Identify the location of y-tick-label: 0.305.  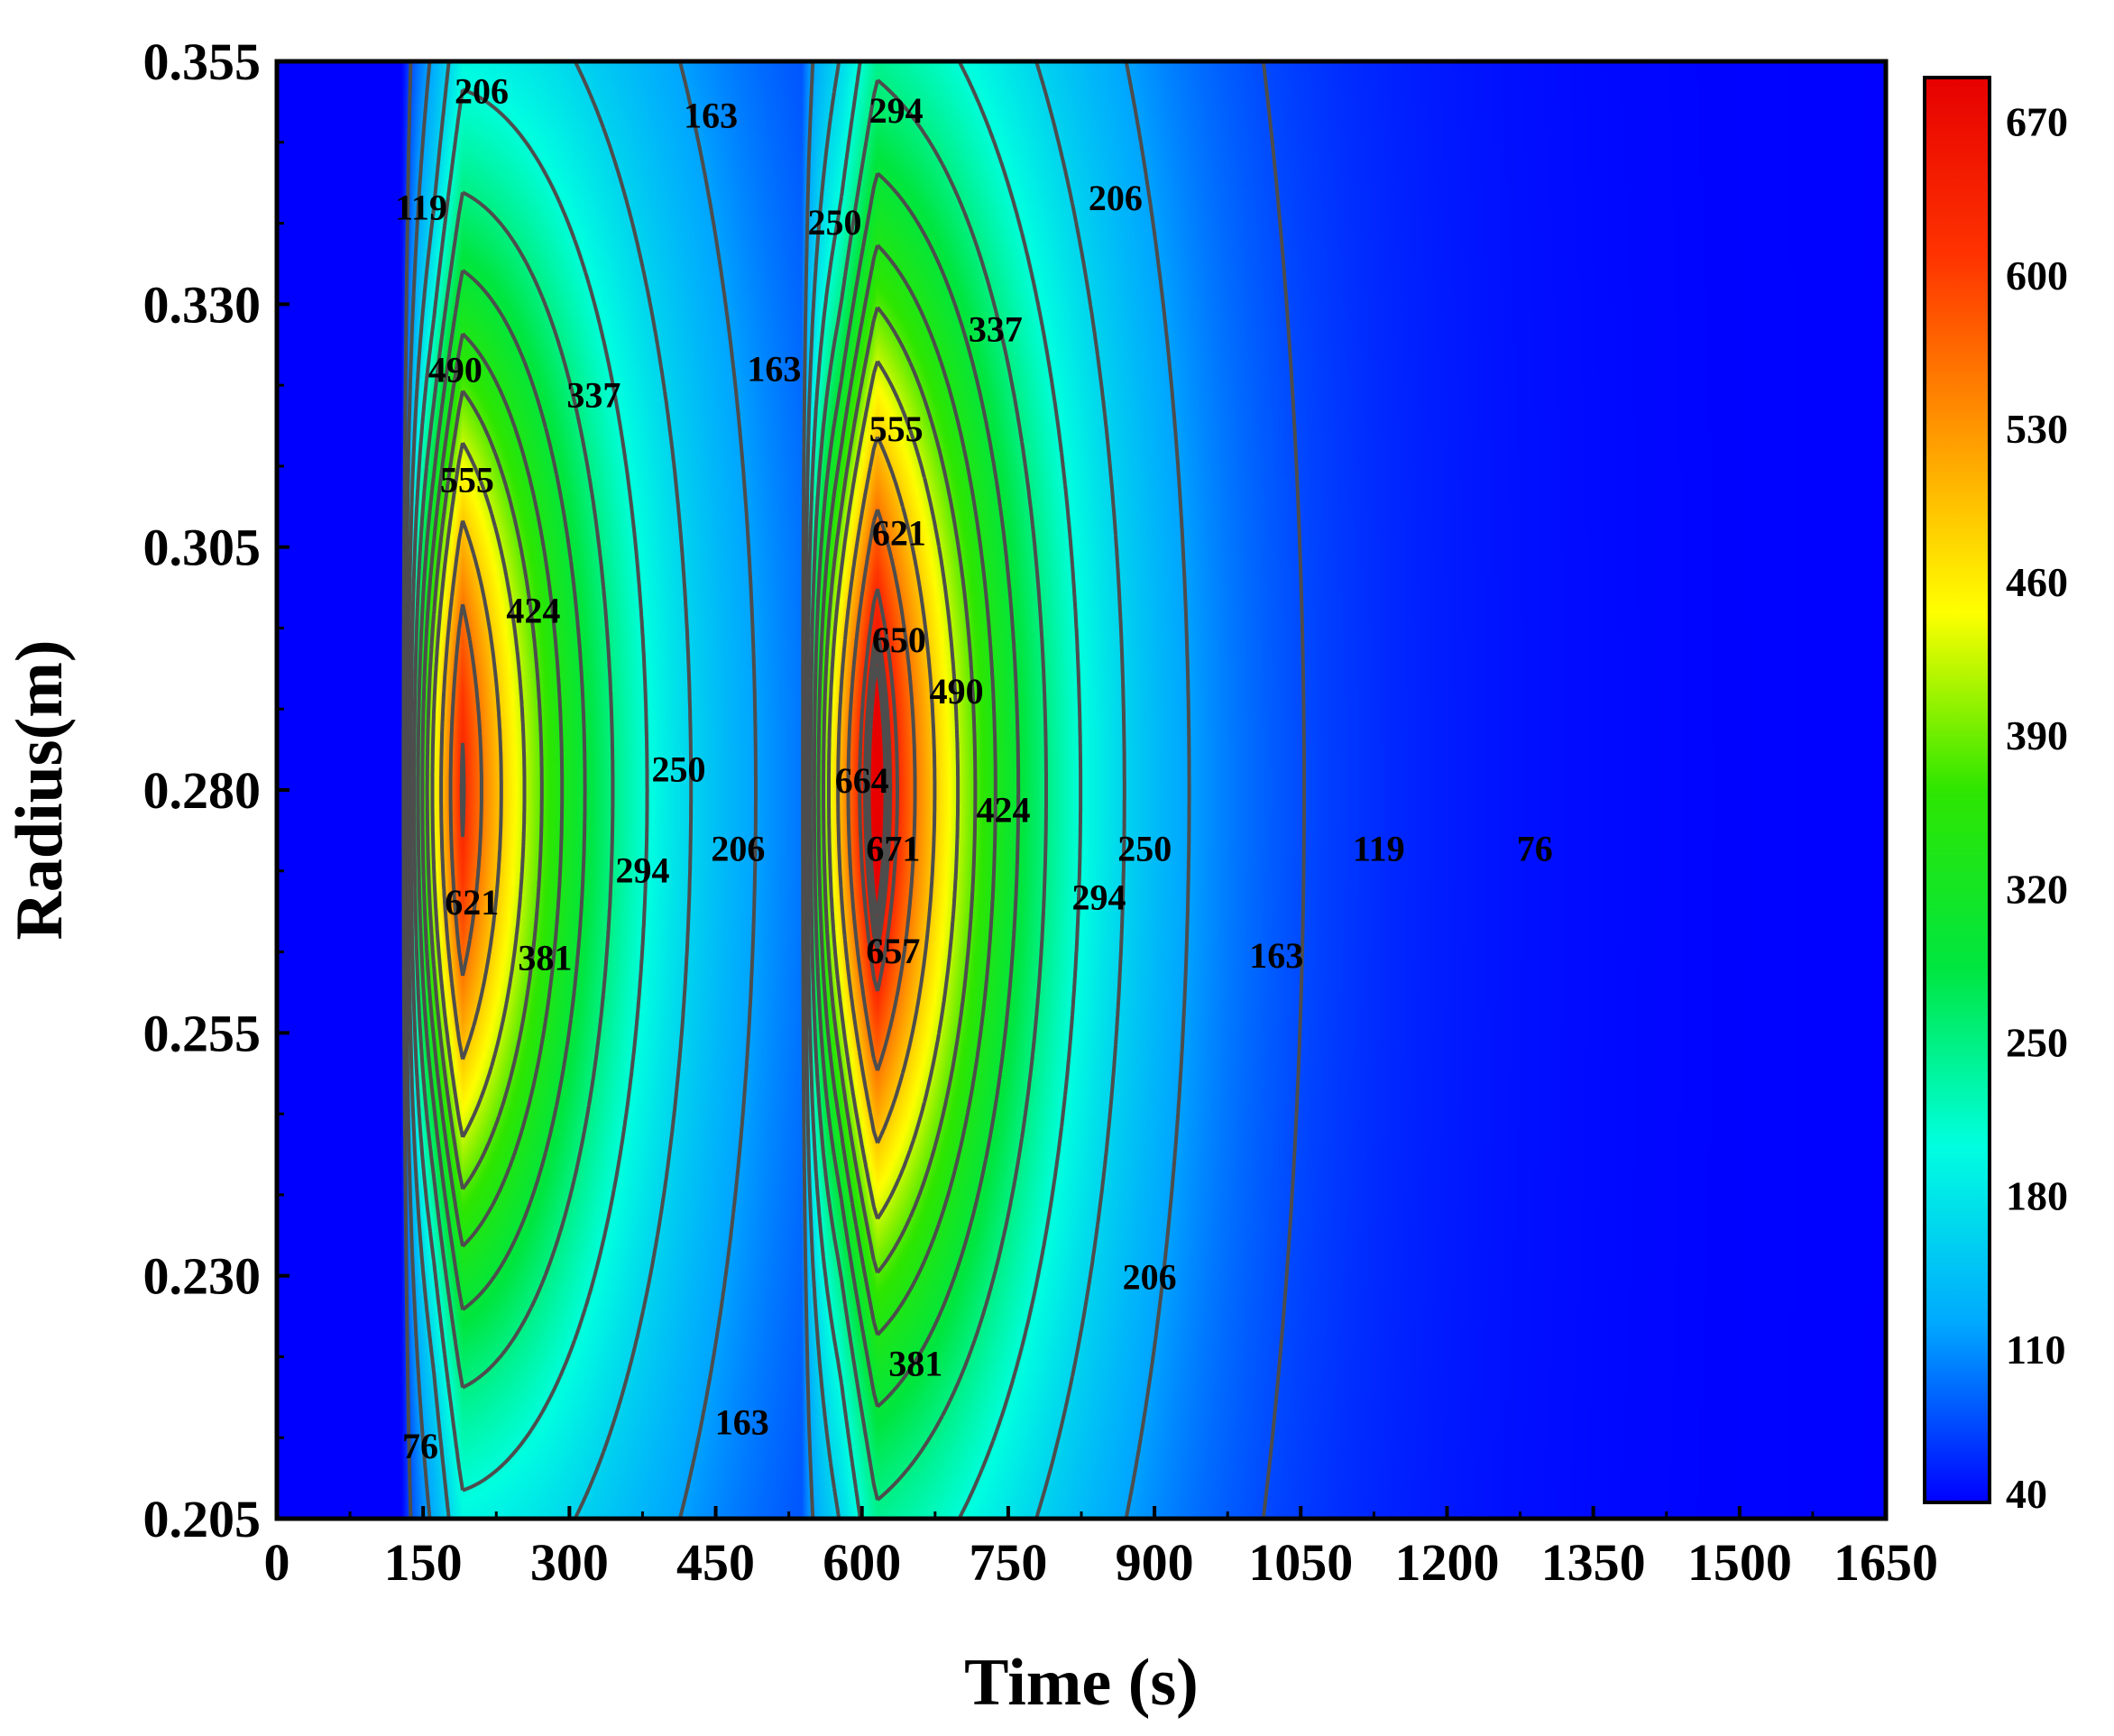
(203, 548).